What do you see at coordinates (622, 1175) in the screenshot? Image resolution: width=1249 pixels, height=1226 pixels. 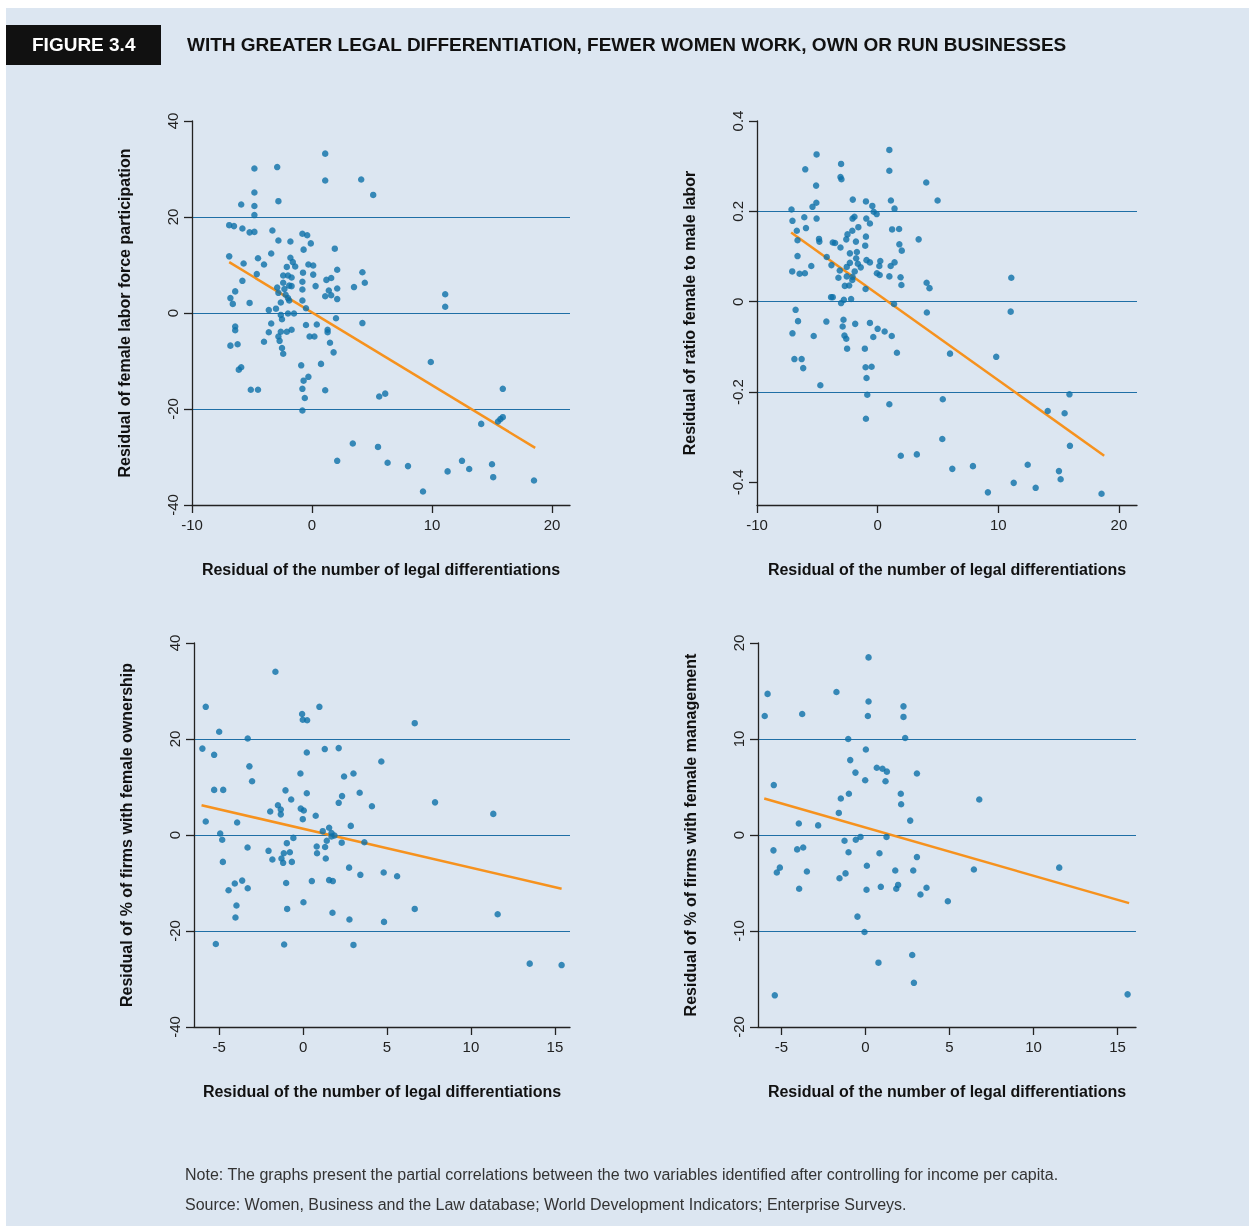 I see `text: Note: The graphs present the partial correlations between the two variables identified after controlling for income per capita.` at bounding box center [622, 1175].